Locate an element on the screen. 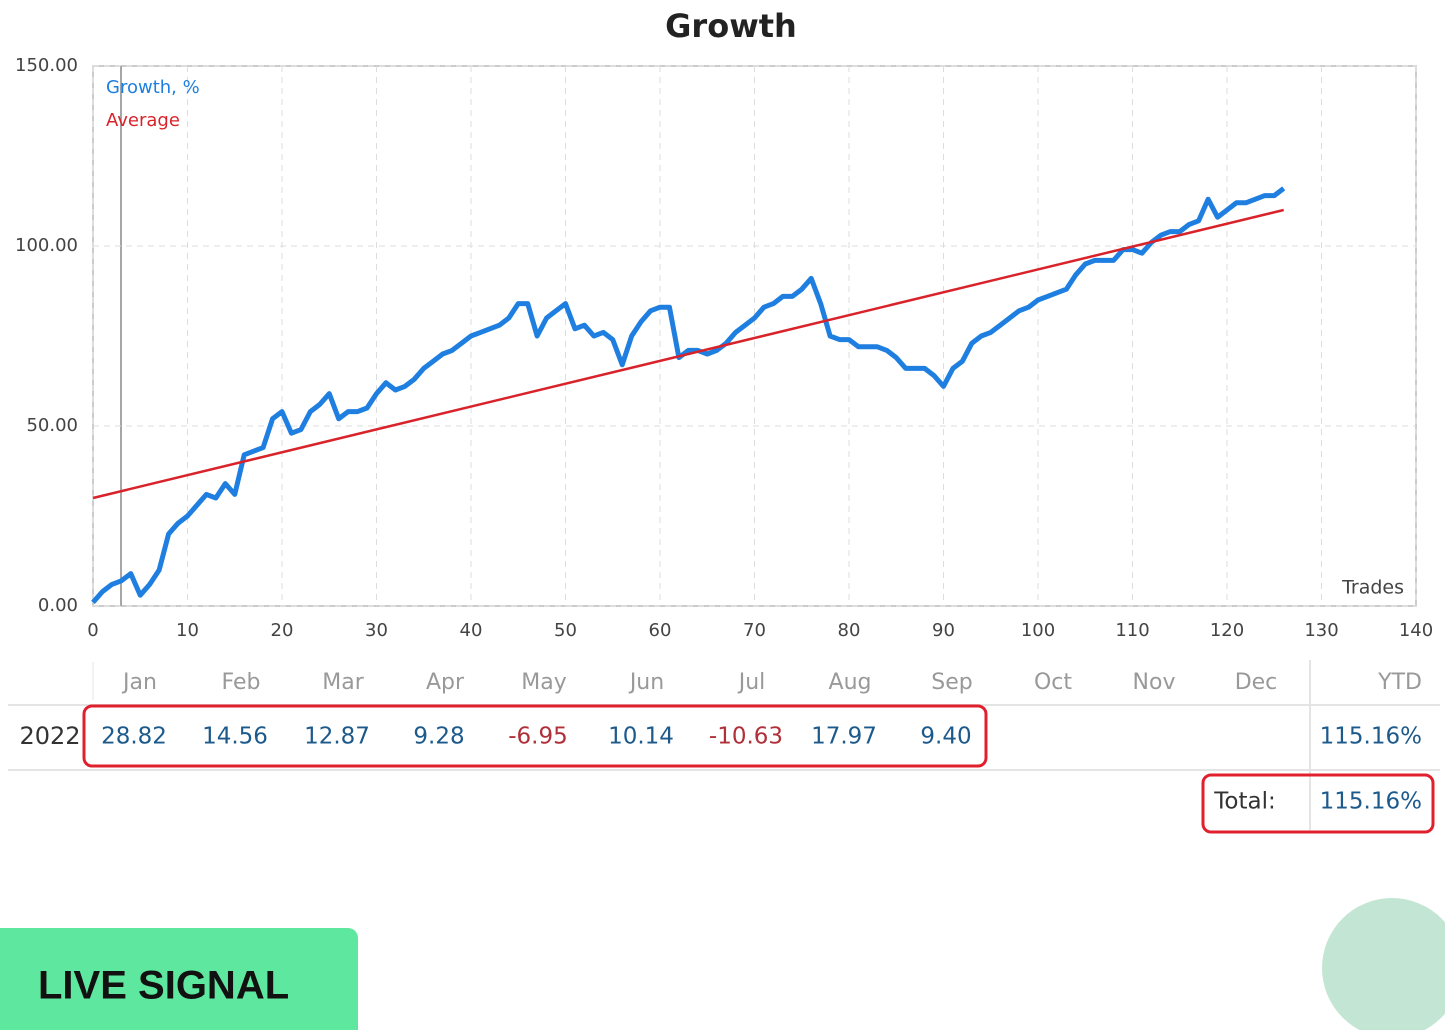 The width and height of the screenshot is (1445, 1030). column-header: Jan is located at coordinates (139, 682).